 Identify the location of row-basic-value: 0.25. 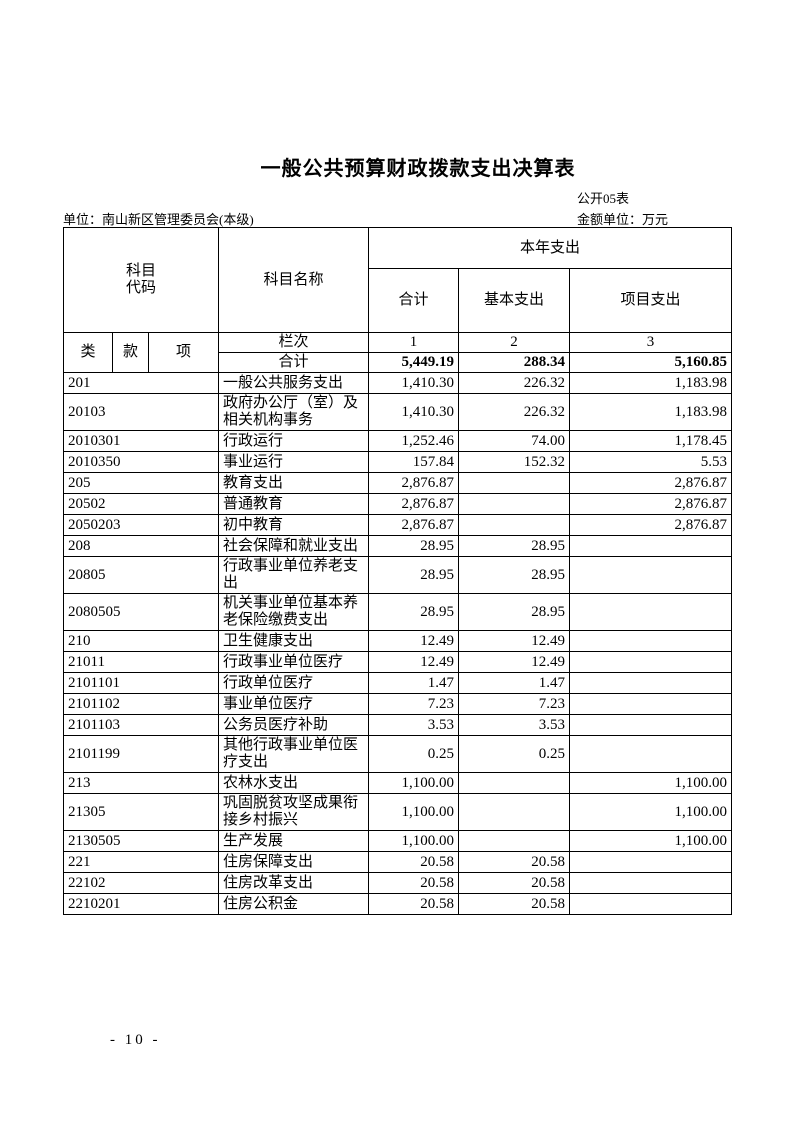
(514, 754).